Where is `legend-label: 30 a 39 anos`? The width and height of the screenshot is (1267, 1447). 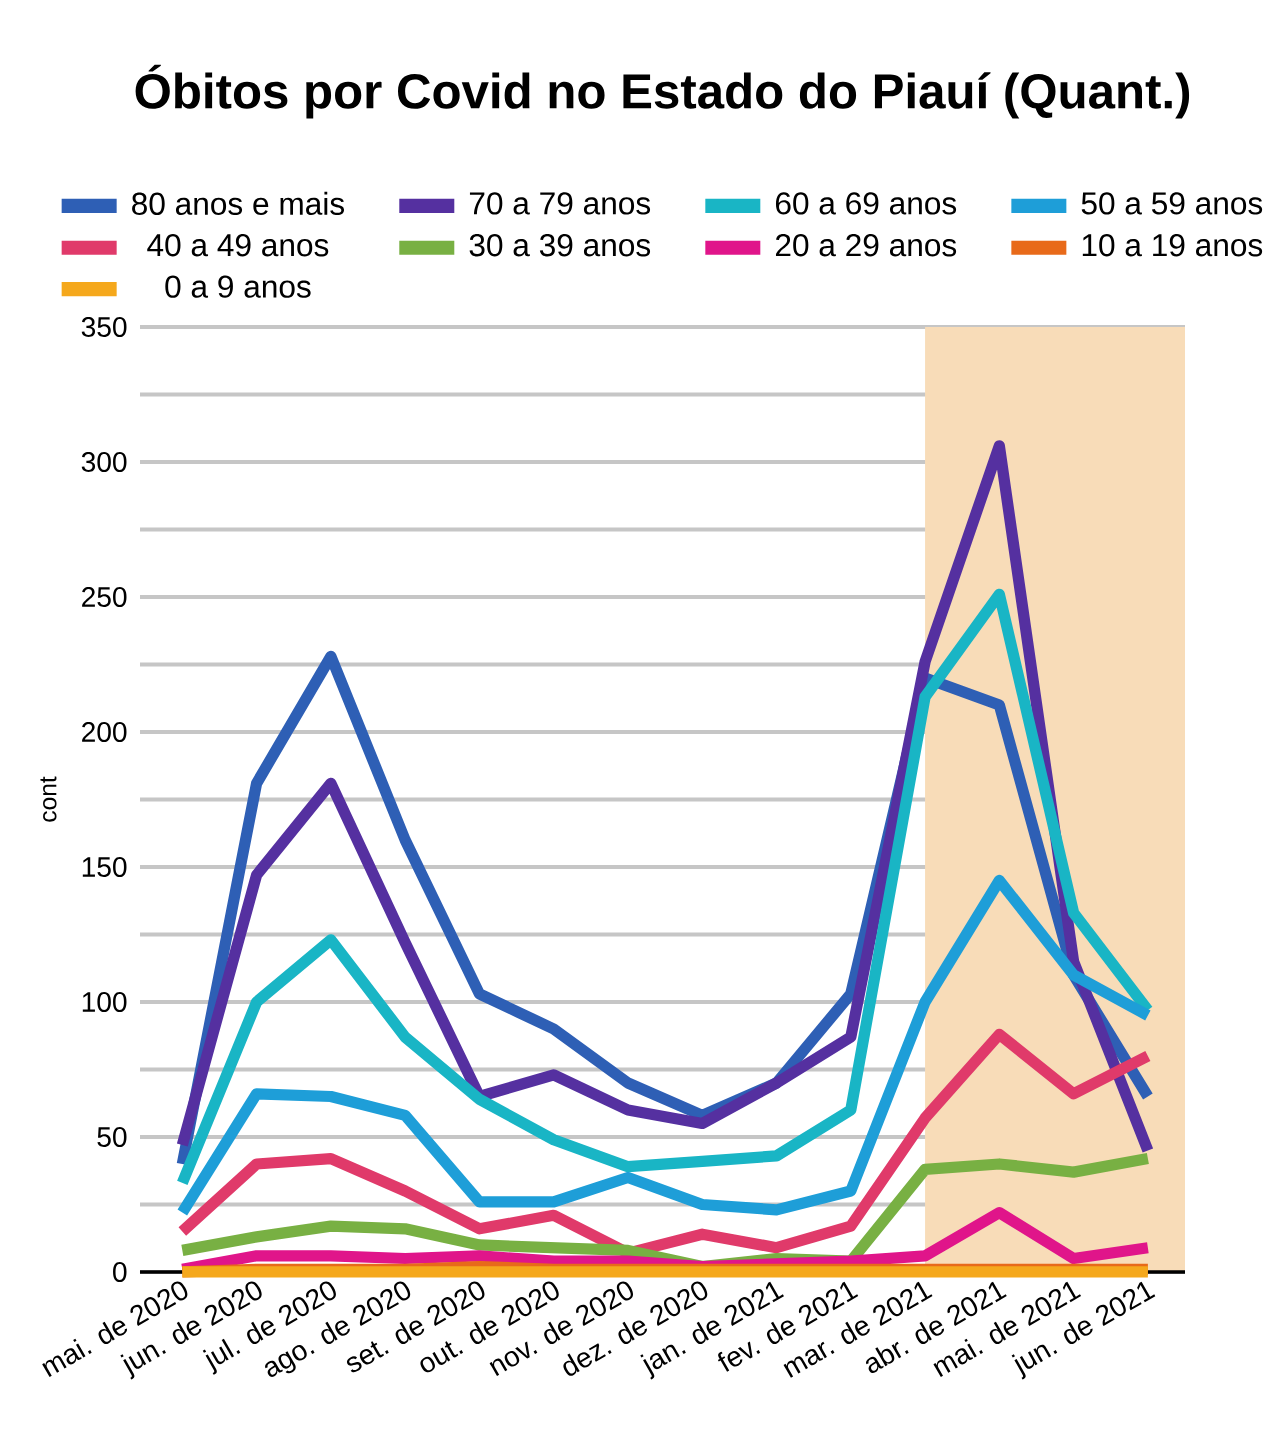
legend-label: 30 a 39 anos is located at coordinates (560, 245).